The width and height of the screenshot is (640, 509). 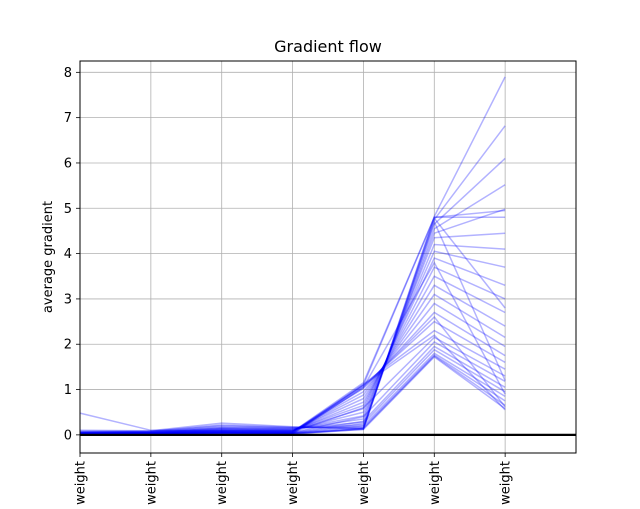 What do you see at coordinates (68, 345) in the screenshot?
I see `y-tick-label: 2` at bounding box center [68, 345].